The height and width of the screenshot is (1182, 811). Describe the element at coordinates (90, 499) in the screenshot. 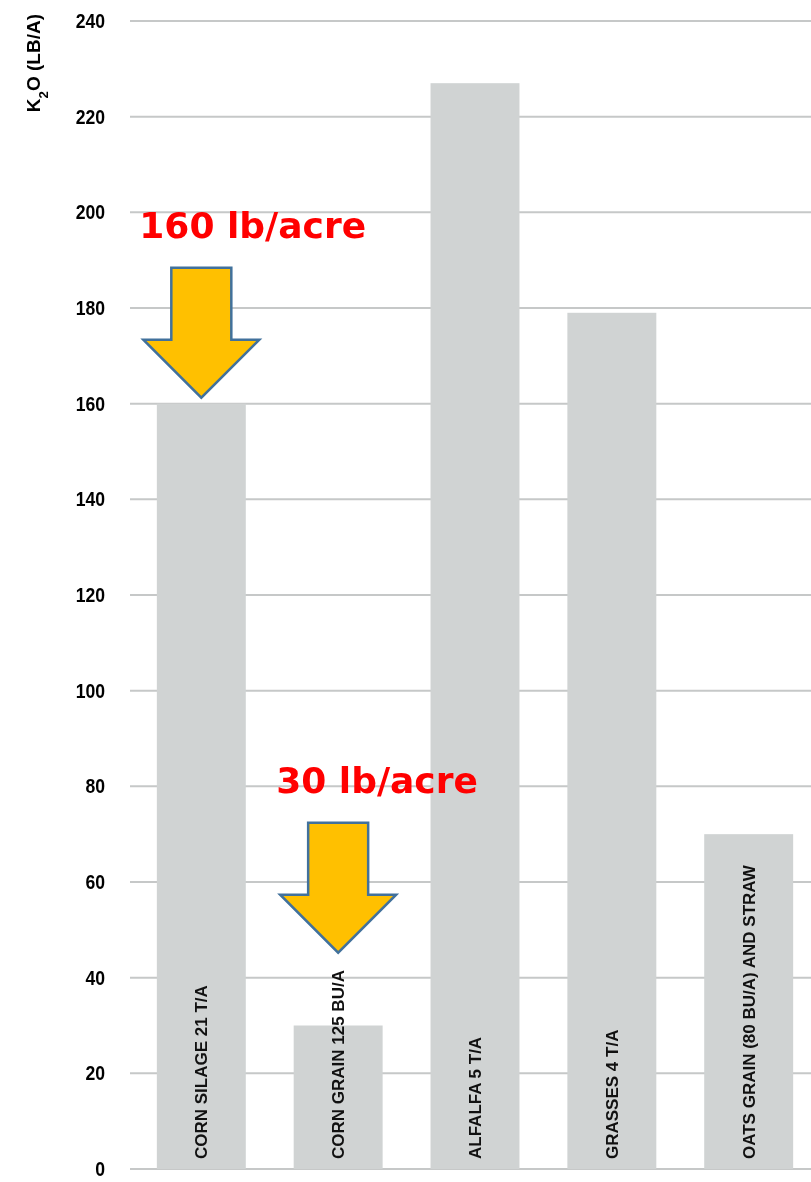

I see `y-tick-label: 140` at that location.